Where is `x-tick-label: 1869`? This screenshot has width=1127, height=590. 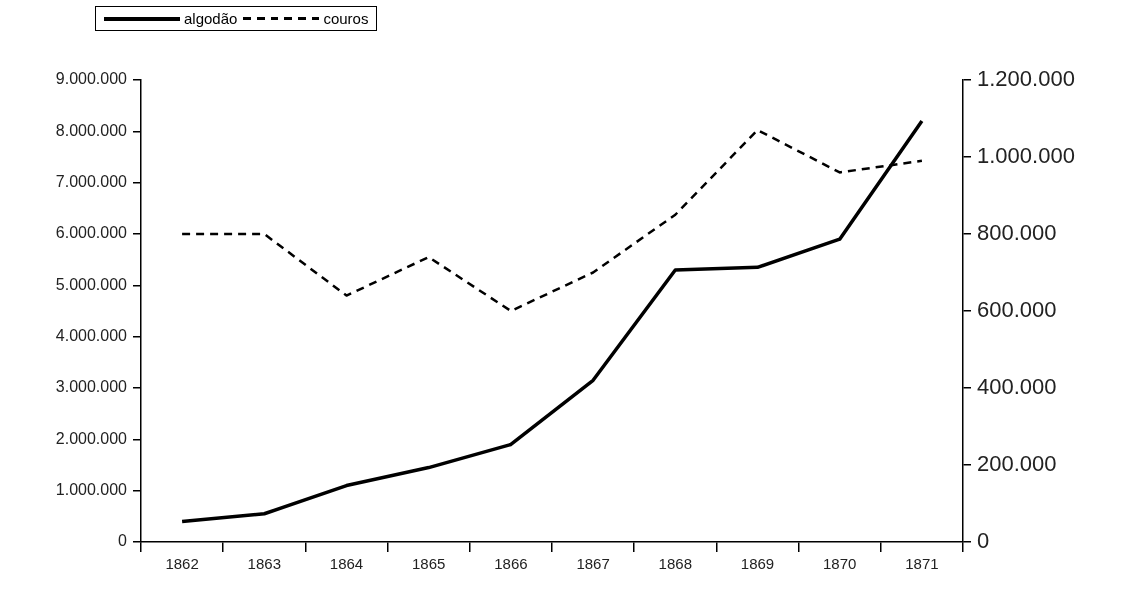
x-tick-label: 1869 is located at coordinates (757, 564).